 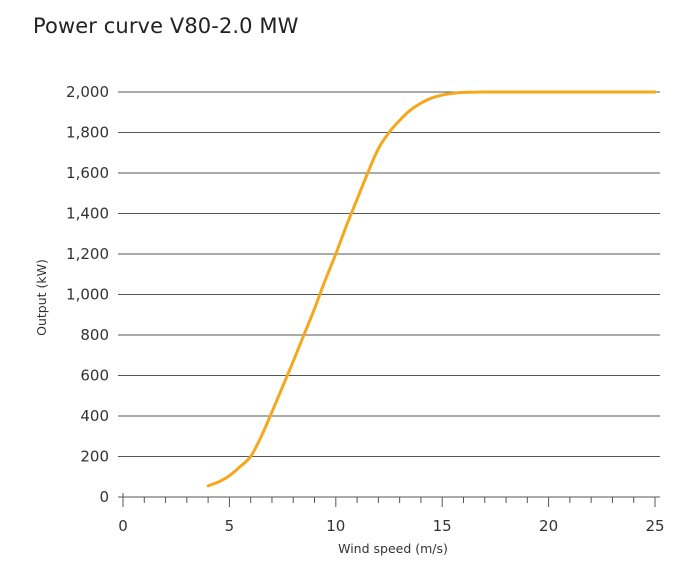 What do you see at coordinates (94, 457) in the screenshot?
I see `y-tick-label: 200` at bounding box center [94, 457].